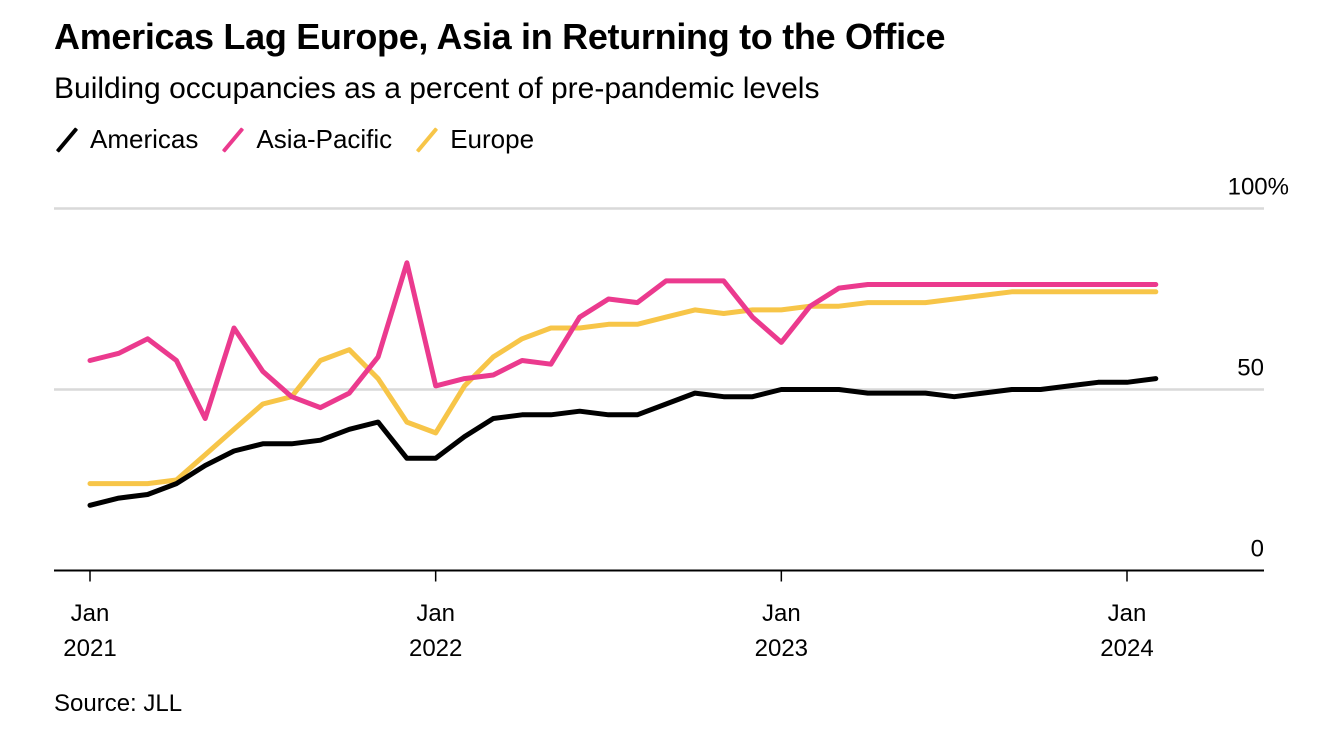  I want to click on source-note: Source: JLL, so click(118, 703).